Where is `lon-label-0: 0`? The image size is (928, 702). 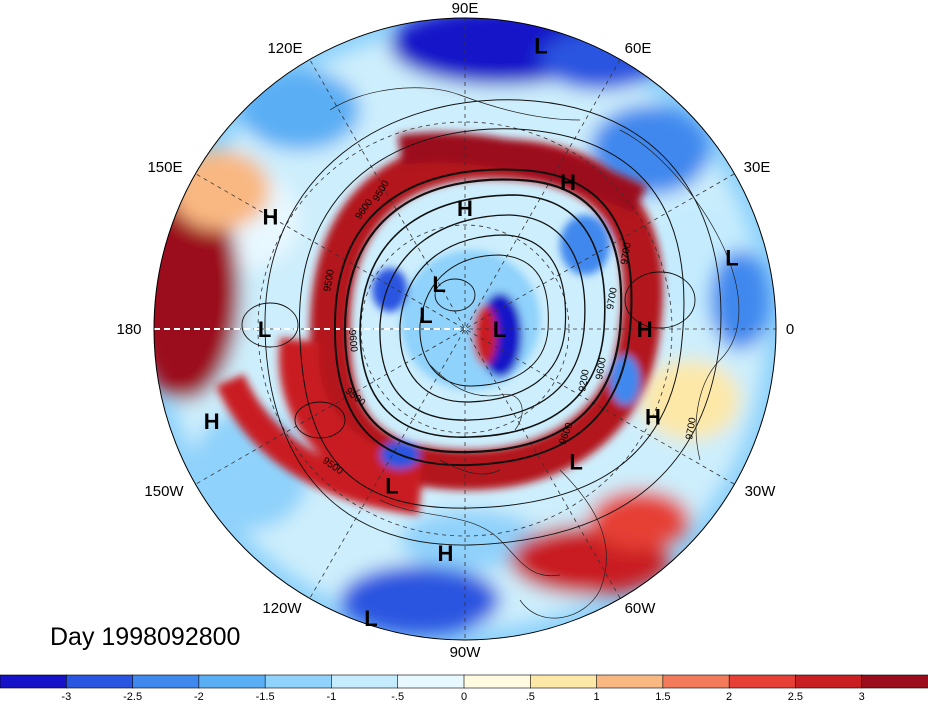
lon-label-0: 0 is located at coordinates (790, 329).